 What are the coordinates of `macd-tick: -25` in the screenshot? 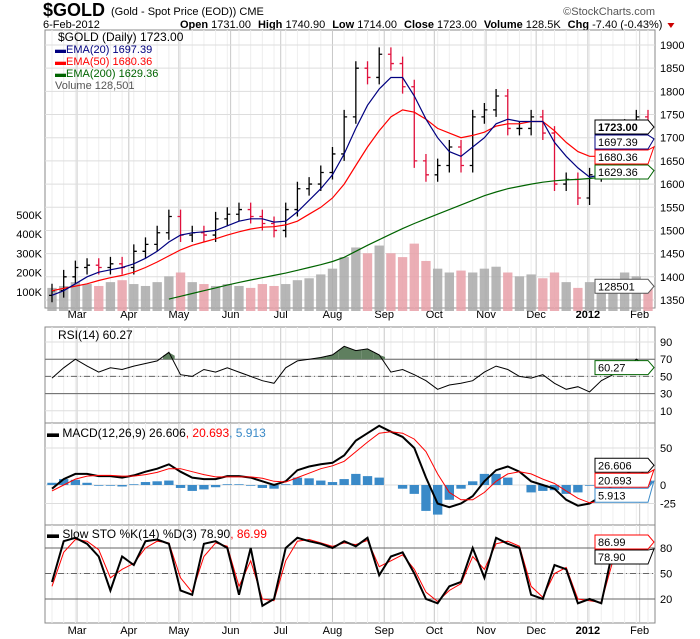 It's located at (668, 505).